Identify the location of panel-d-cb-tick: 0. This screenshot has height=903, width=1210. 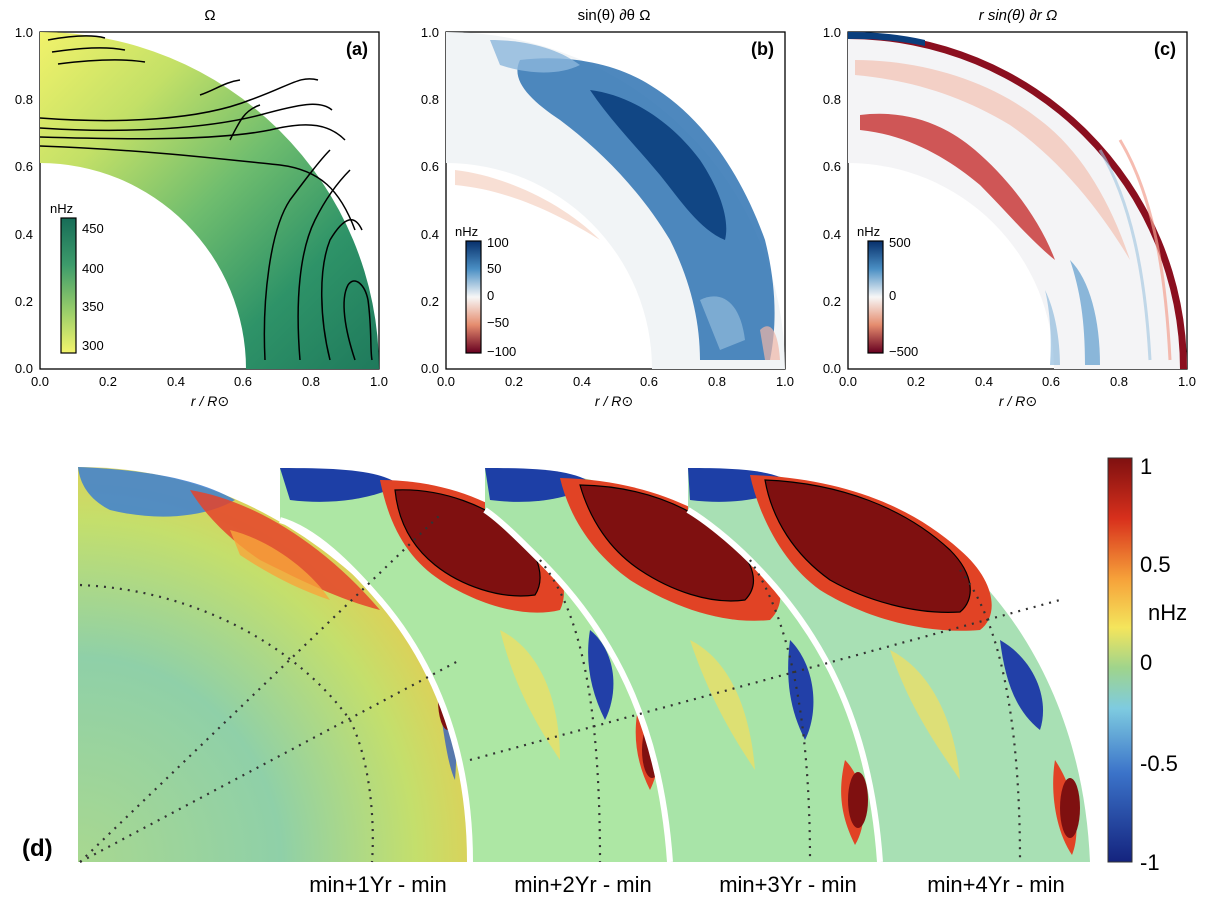
(1146, 662).